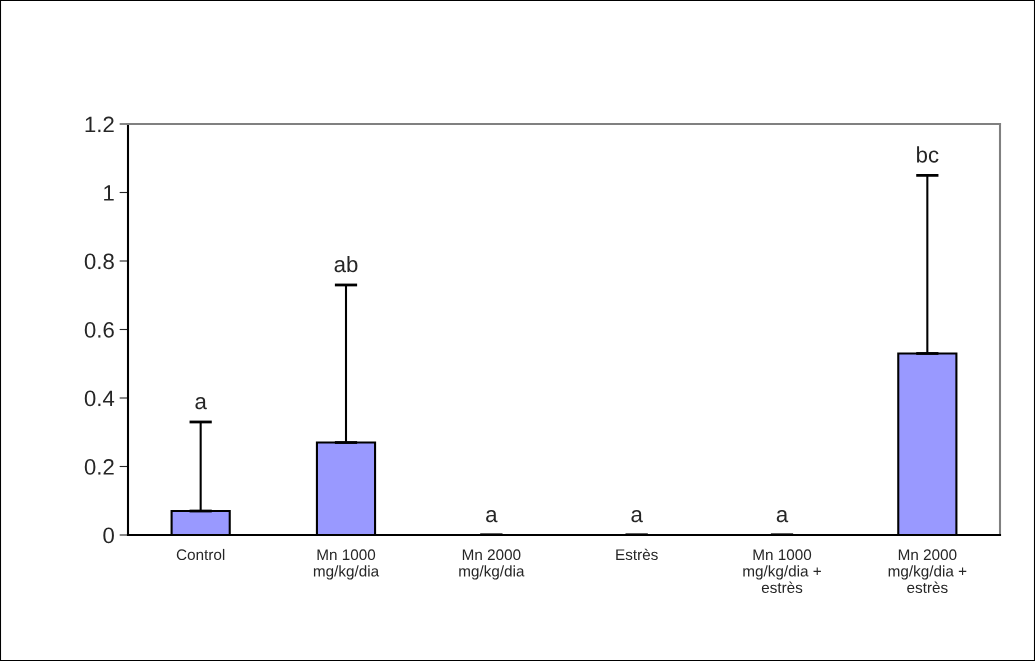 Image resolution: width=1035 pixels, height=661 pixels. What do you see at coordinates (99, 261) in the screenshot?
I see `y-tick-label: 0.8` at bounding box center [99, 261].